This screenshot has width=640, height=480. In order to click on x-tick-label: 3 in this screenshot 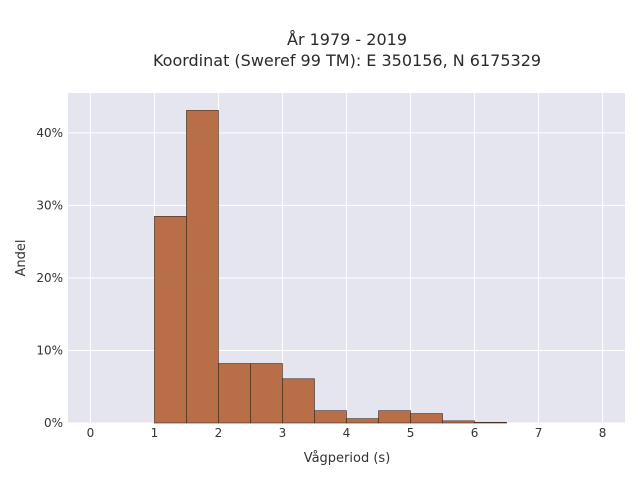, I will do `click(283, 433)`.